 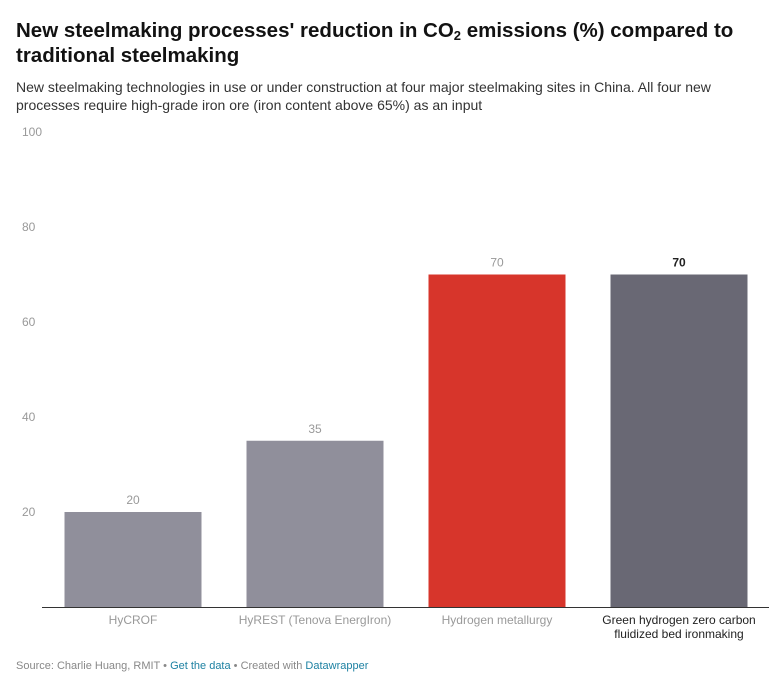 What do you see at coordinates (457, 35) in the screenshot?
I see `title-subscript: 2` at bounding box center [457, 35].